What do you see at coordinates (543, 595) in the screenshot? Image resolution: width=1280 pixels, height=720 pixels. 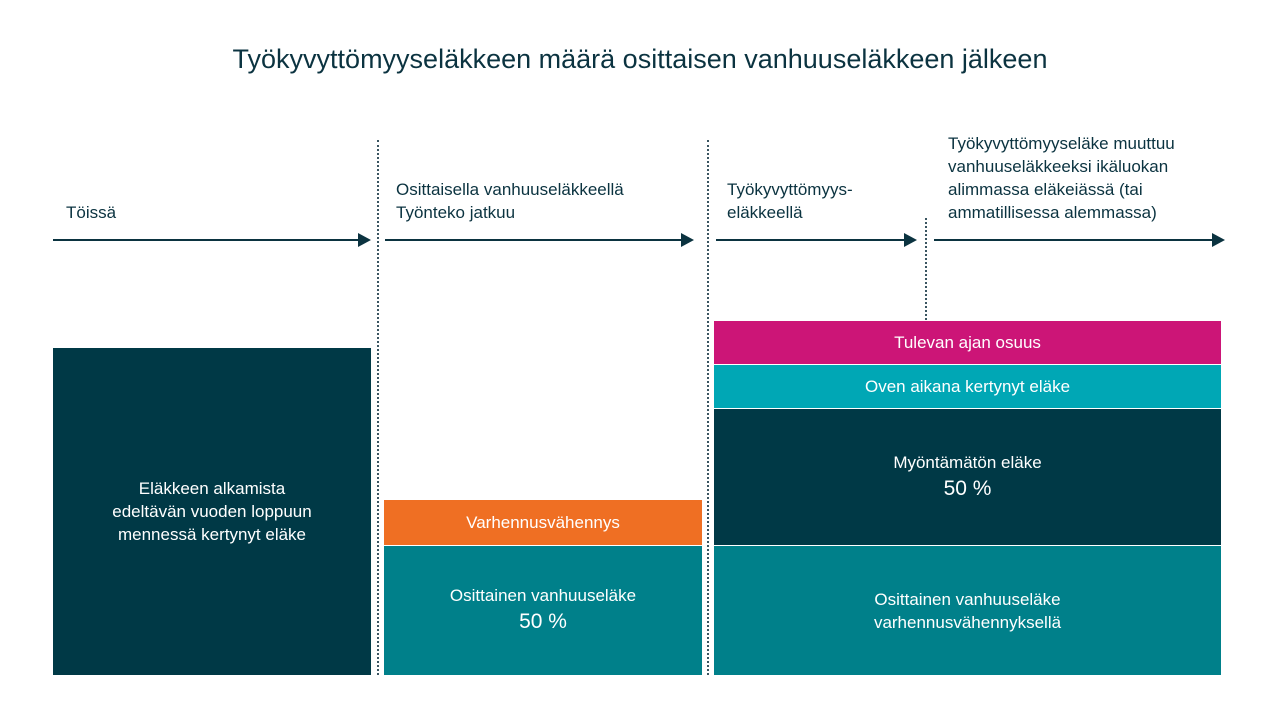 I see `block-partial-pension-label: Osittainen vanhuuseläke` at bounding box center [543, 595].